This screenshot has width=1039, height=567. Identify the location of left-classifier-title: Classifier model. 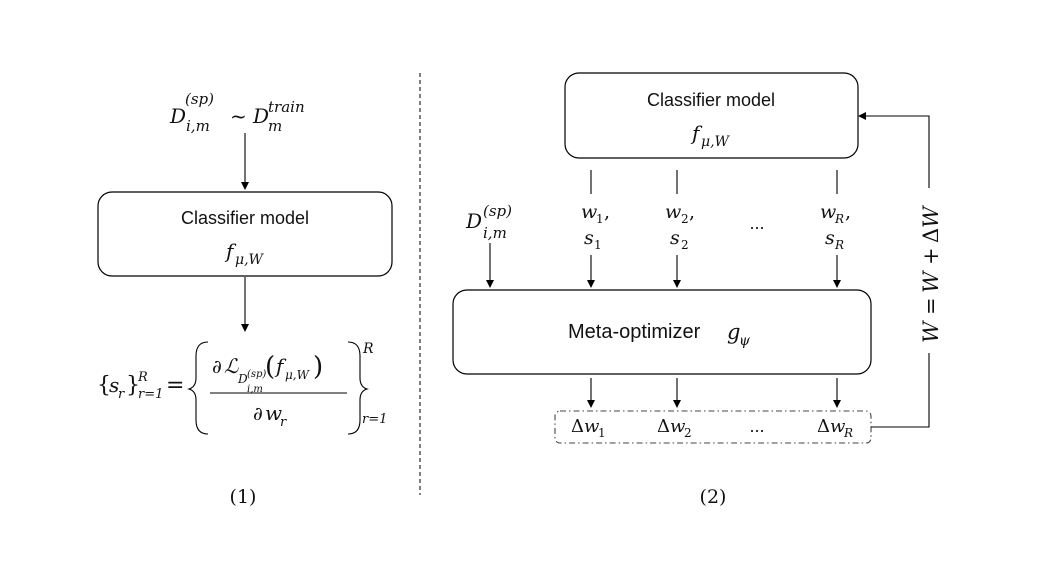
(245, 218).